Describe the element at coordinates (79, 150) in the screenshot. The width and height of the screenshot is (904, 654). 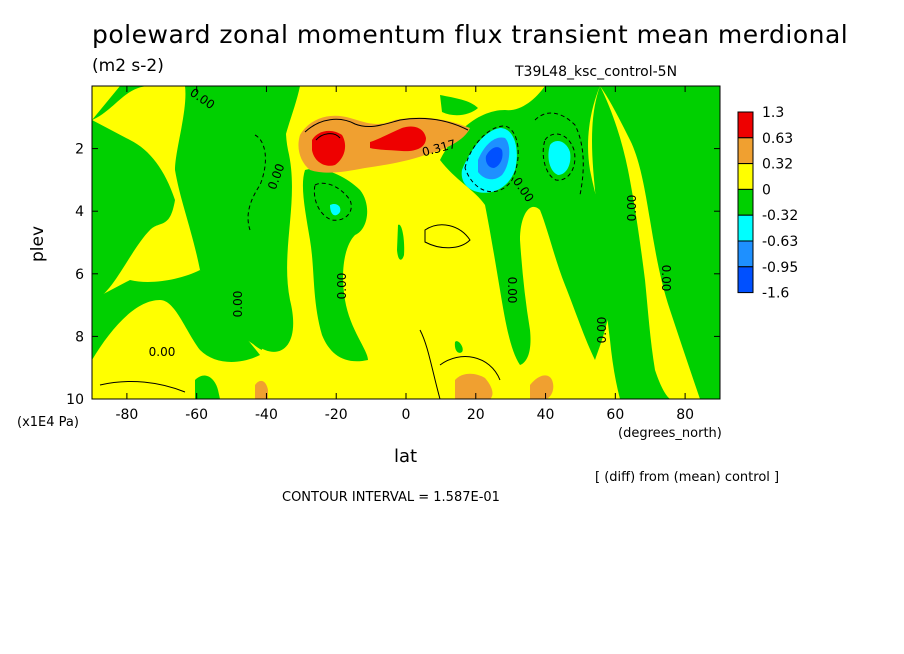
I see `y-tick-label: 2` at that location.